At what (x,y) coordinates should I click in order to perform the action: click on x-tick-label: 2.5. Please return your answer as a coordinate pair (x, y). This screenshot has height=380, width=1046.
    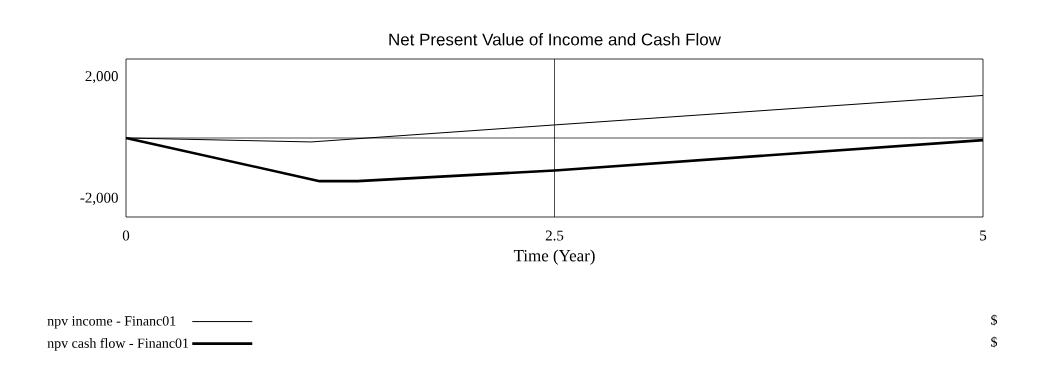
    Looking at the image, I should click on (554, 235).